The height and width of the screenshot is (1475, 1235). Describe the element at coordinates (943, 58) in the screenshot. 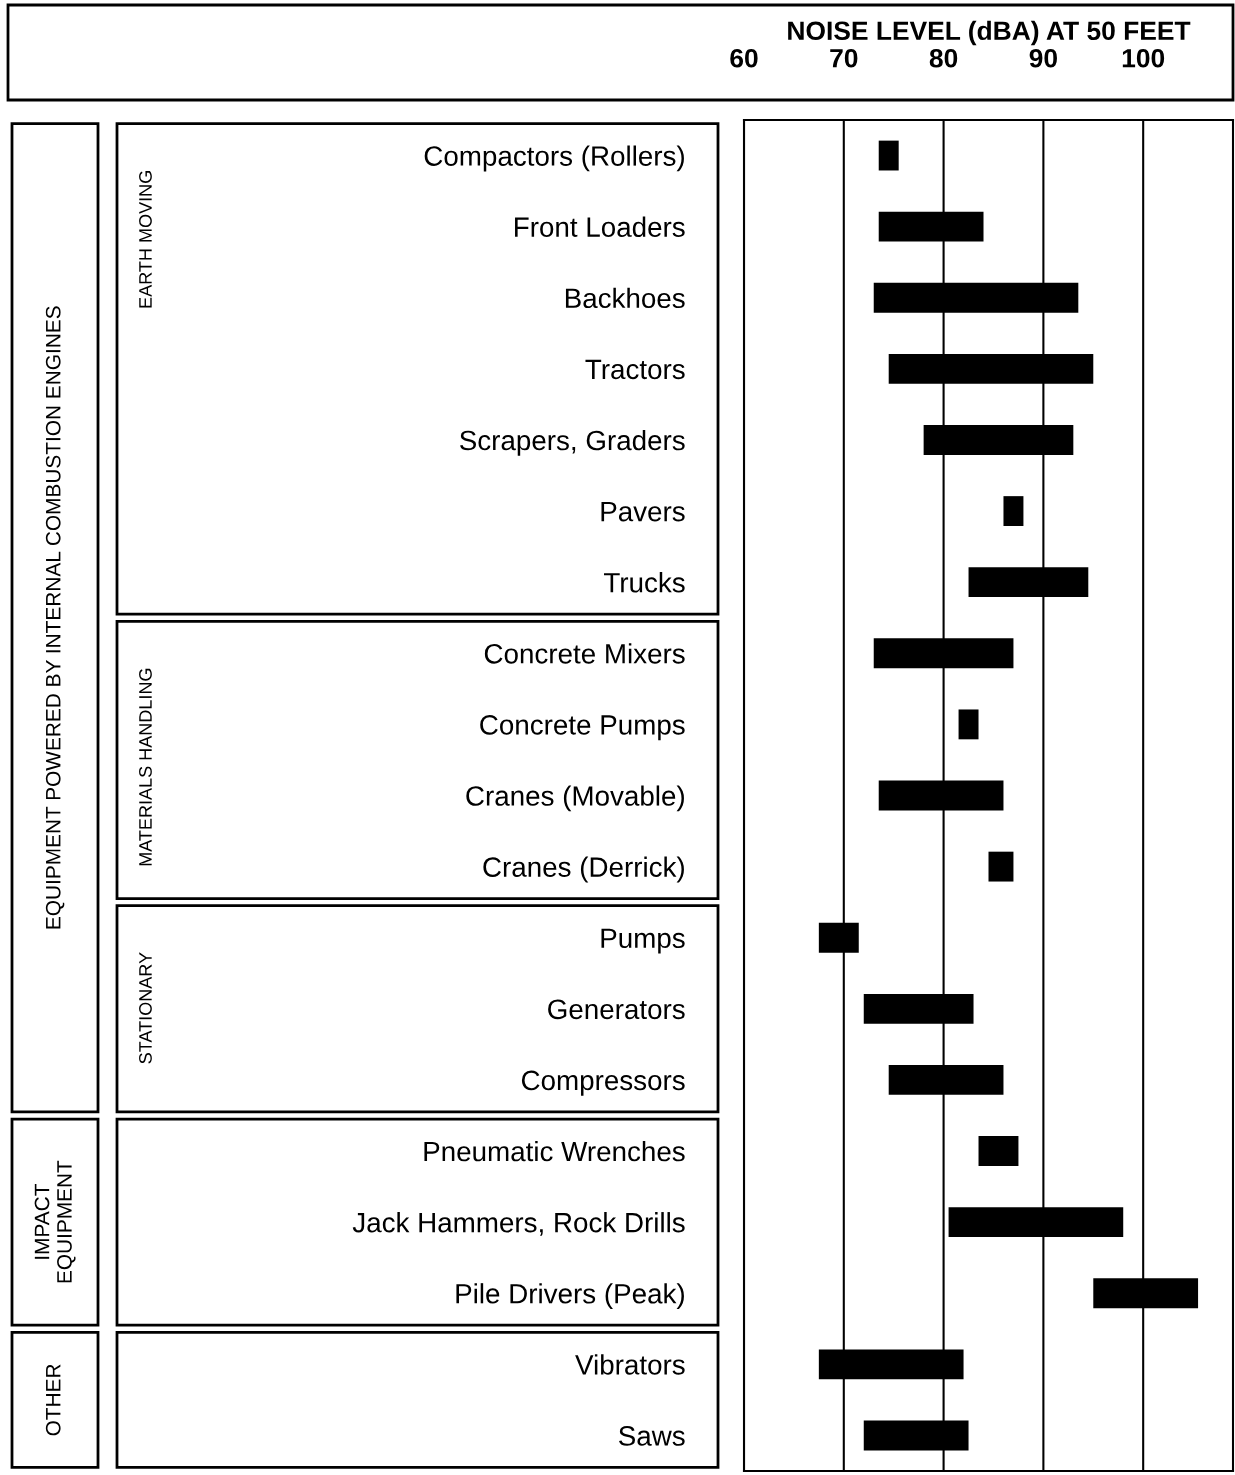

I see `x-tick-label: 80` at that location.